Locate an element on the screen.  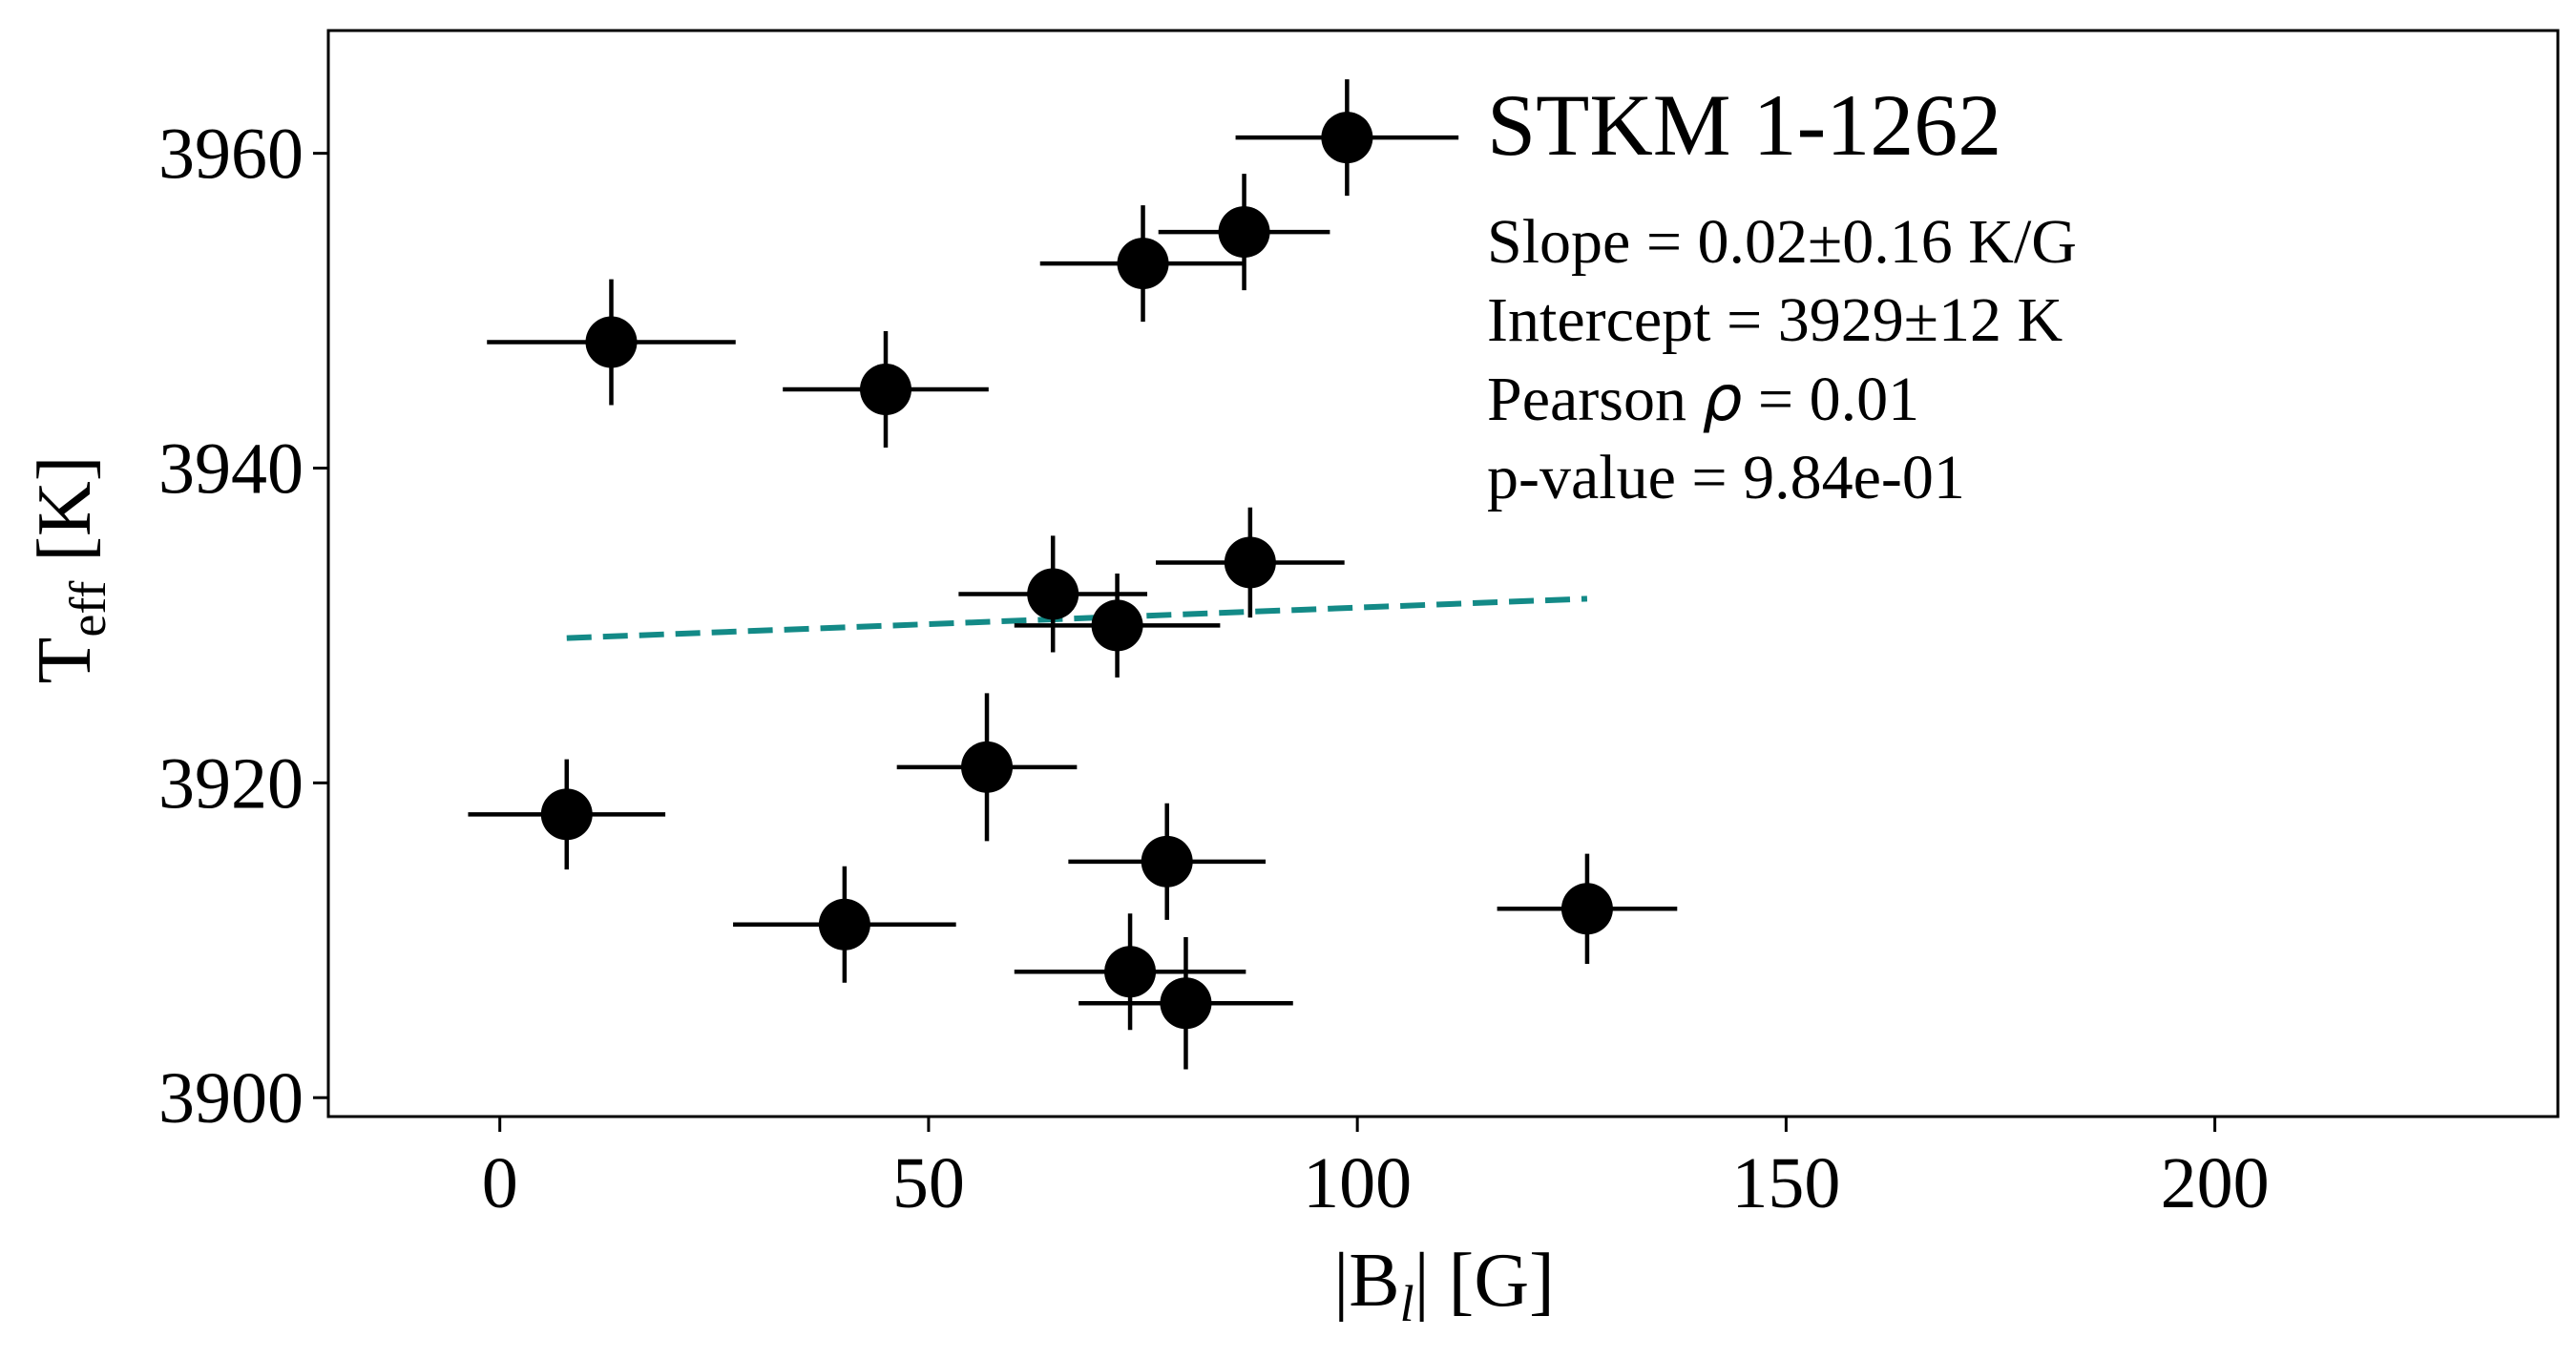
chart-title: STKM 1-1262 is located at coordinates (1744, 125).